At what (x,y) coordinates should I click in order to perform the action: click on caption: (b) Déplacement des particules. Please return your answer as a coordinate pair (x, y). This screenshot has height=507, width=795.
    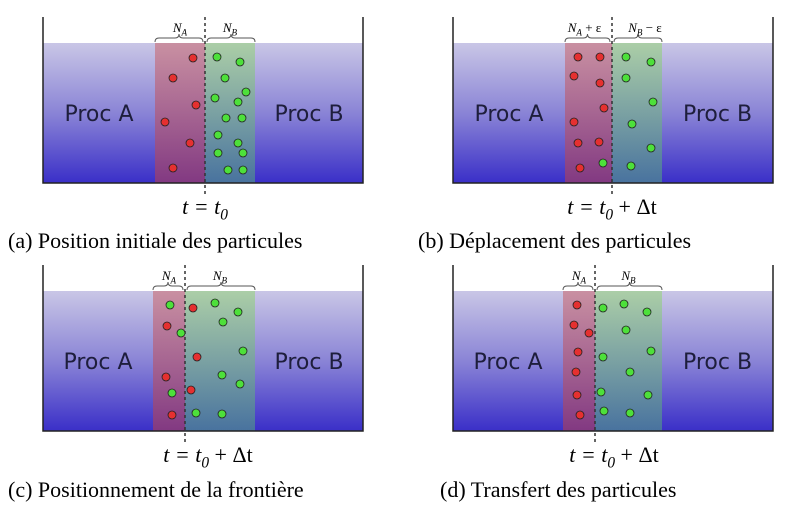
    Looking at the image, I should click on (554, 240).